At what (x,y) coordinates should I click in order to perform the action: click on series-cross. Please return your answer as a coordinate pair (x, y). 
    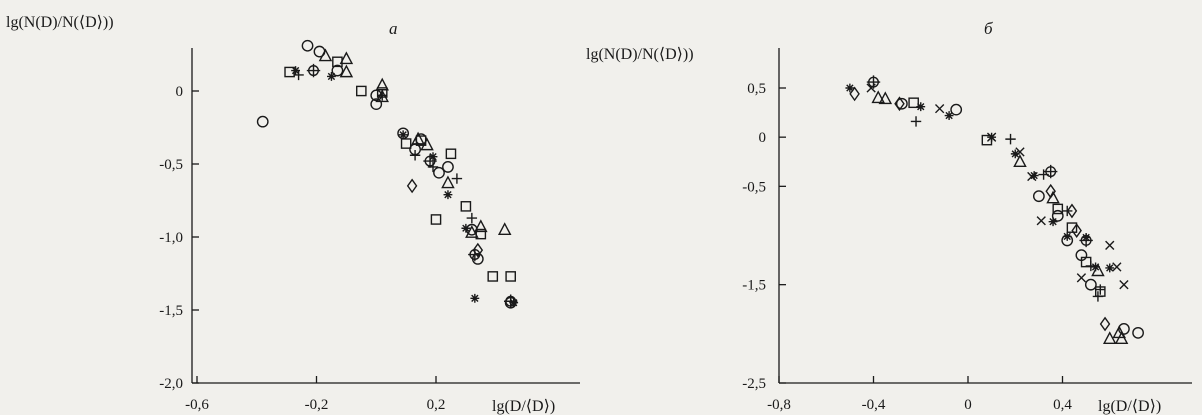
    Looking at the image, I should click on (997, 186).